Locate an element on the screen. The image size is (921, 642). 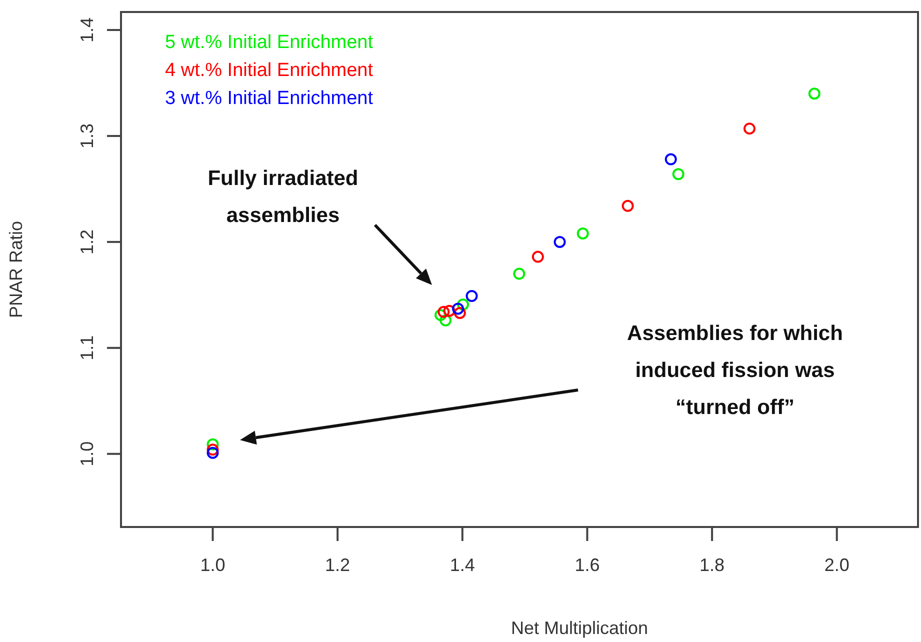
y-axis-title: PNAR Ratio is located at coordinates (16, 269).